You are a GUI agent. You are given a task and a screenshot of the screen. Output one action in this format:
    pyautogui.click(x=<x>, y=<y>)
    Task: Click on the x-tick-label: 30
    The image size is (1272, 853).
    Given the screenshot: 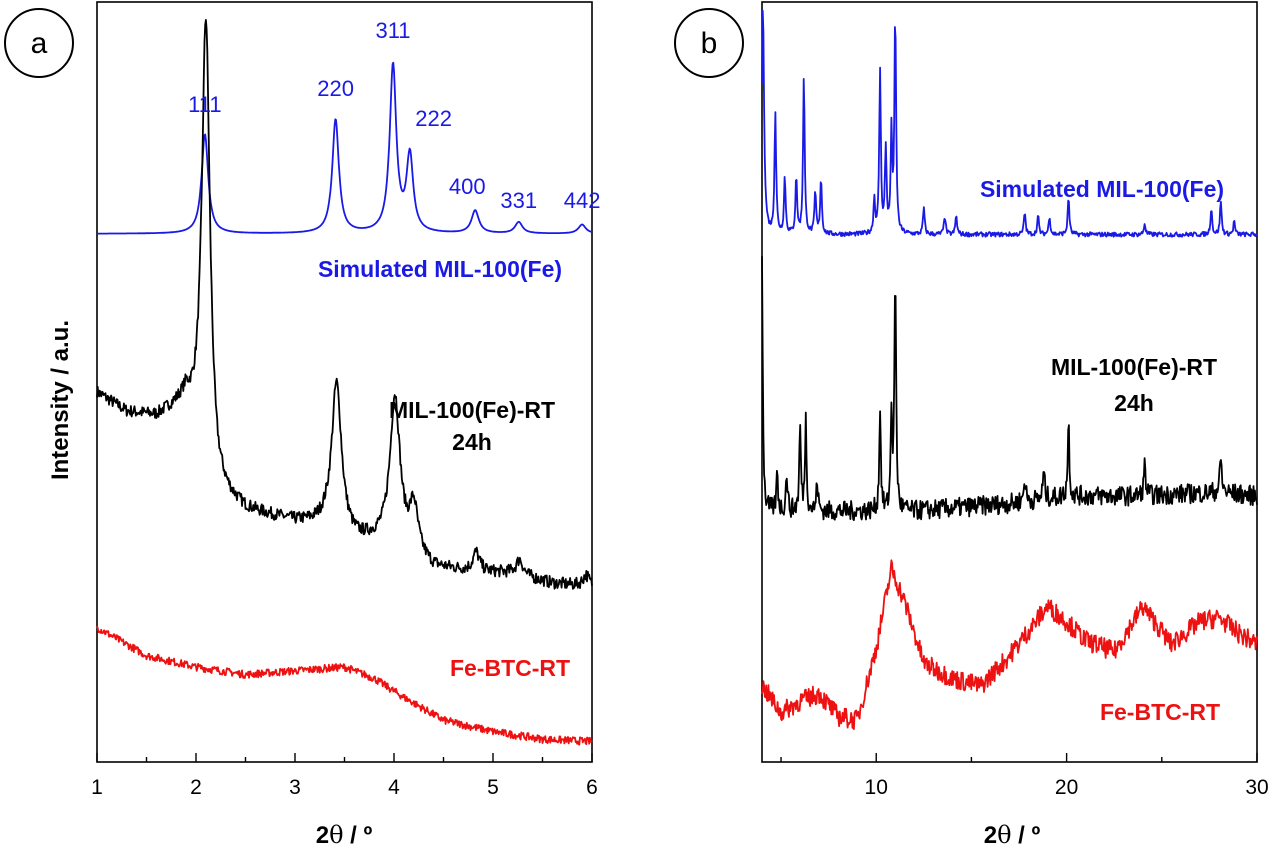 What is the action you would take?
    pyautogui.click(x=1256, y=787)
    